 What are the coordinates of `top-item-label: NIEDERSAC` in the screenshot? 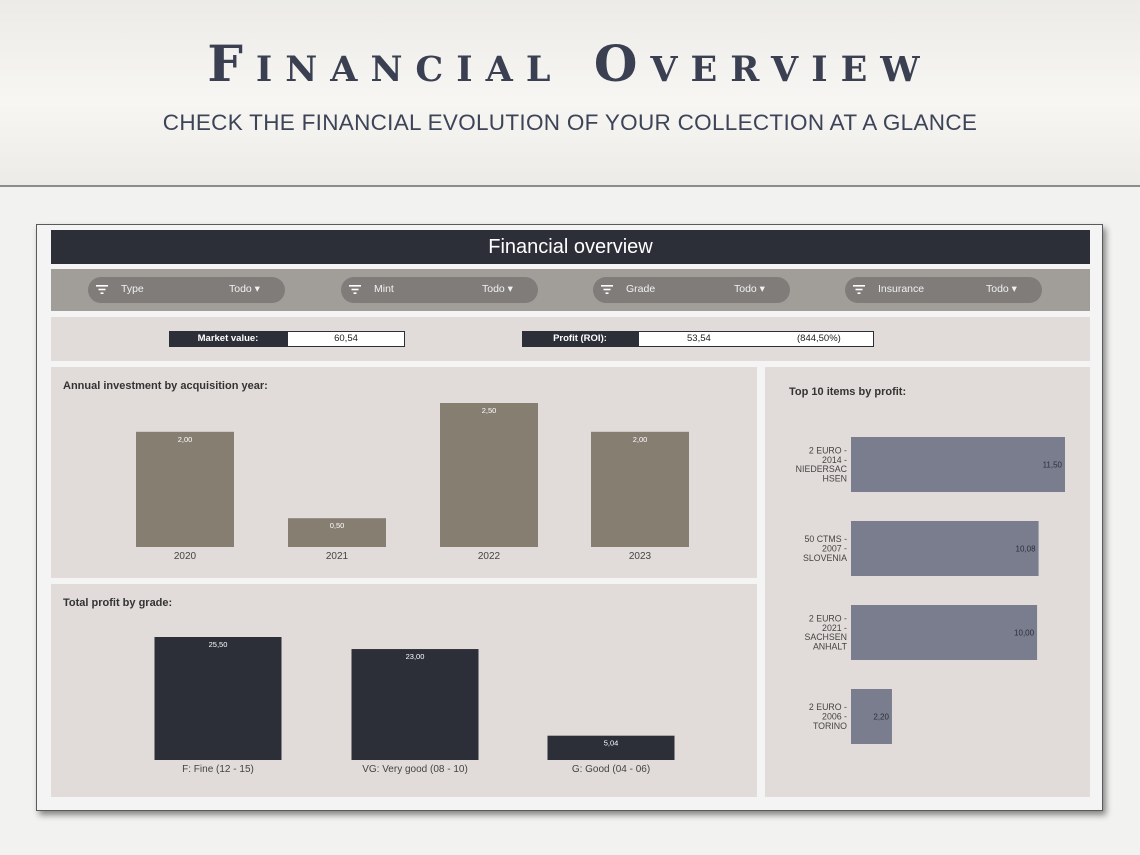 It's located at (822, 469).